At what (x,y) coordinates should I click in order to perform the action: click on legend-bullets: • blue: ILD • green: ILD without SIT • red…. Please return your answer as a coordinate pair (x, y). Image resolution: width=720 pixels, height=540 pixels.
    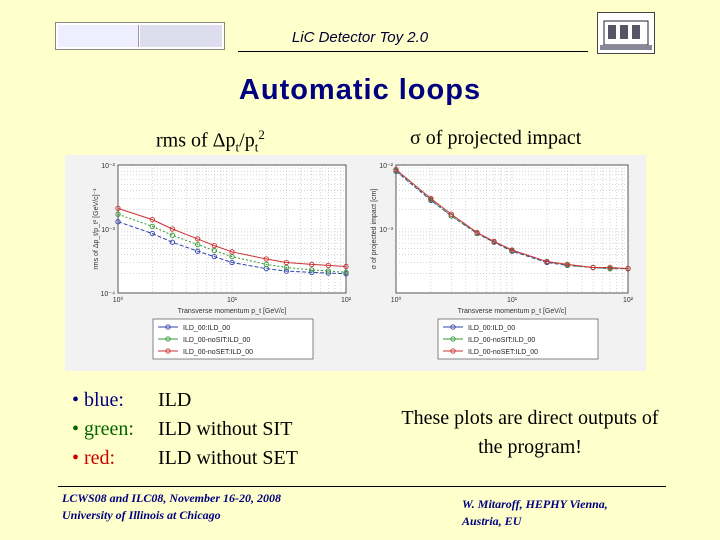
    Looking at the image, I should click on (185, 429).